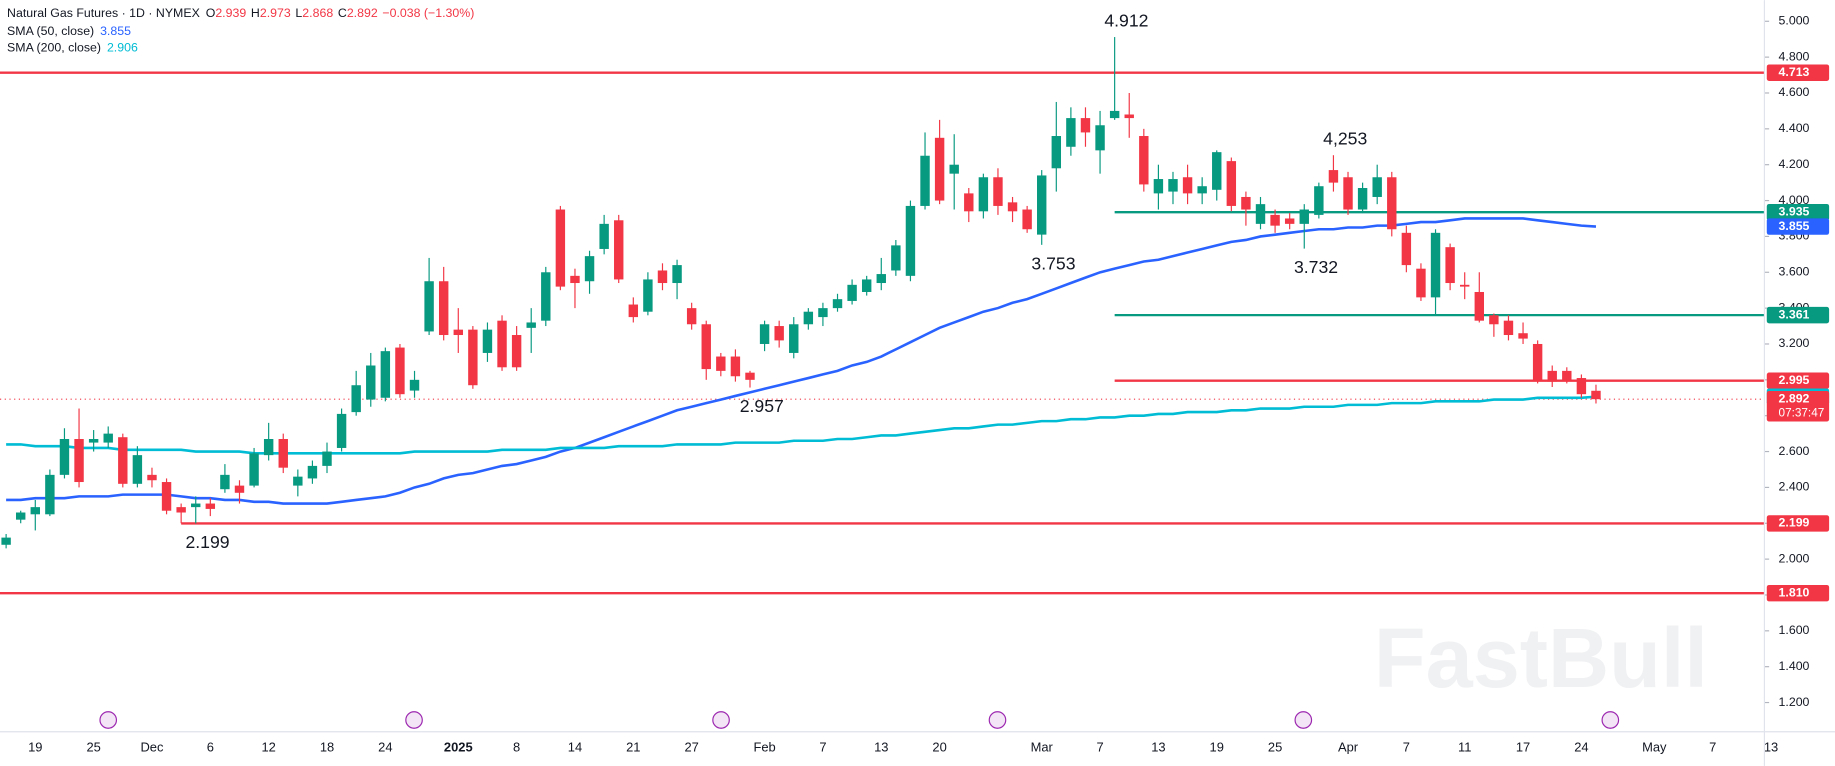 This screenshot has height=766, width=1835. I want to click on ohlc-letter: C, so click(342, 14).